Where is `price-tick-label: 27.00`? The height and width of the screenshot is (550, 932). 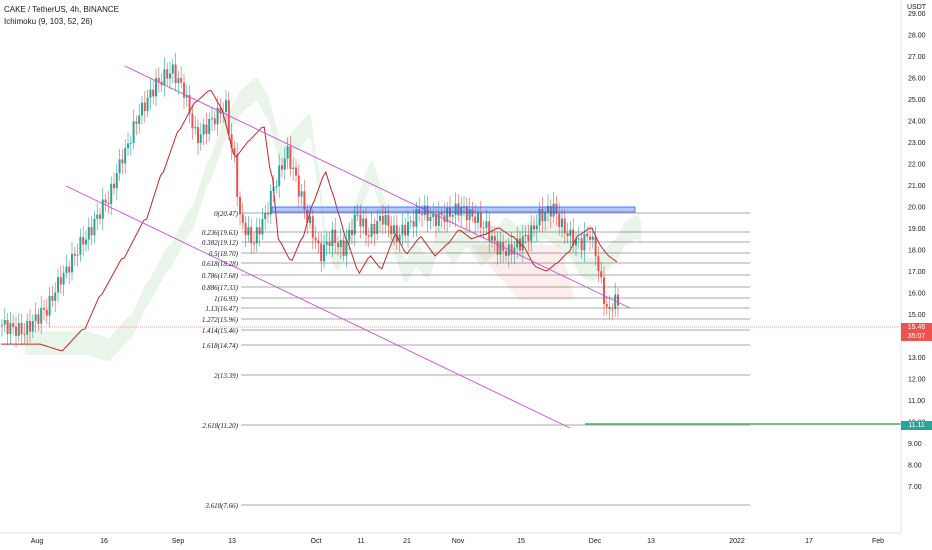
price-tick-label: 27.00 is located at coordinates (917, 57).